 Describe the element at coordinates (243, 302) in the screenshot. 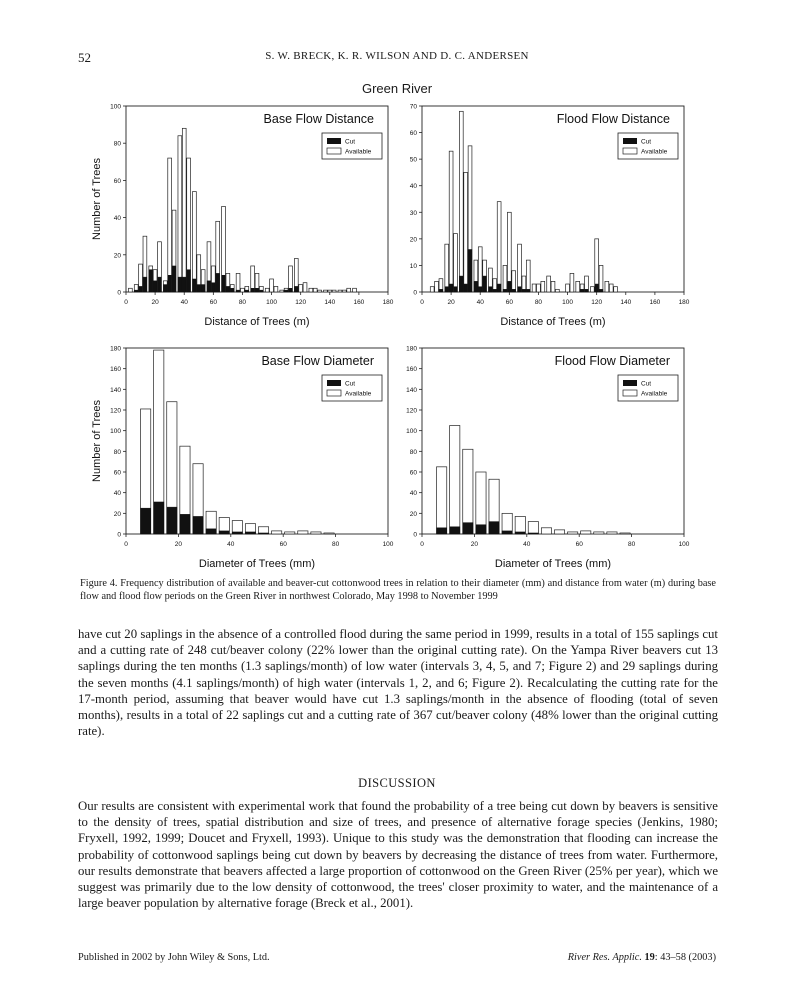

I see `x-tick-label: 80` at that location.